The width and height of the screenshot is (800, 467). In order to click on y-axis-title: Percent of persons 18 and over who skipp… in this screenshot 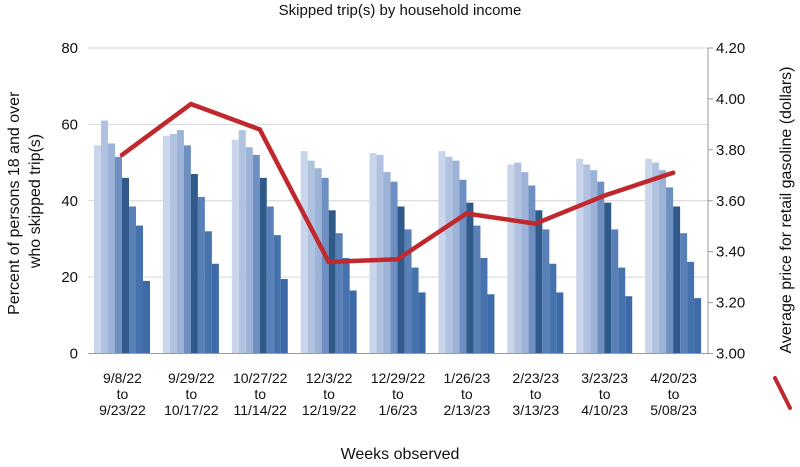, I will do `click(25, 201)`.